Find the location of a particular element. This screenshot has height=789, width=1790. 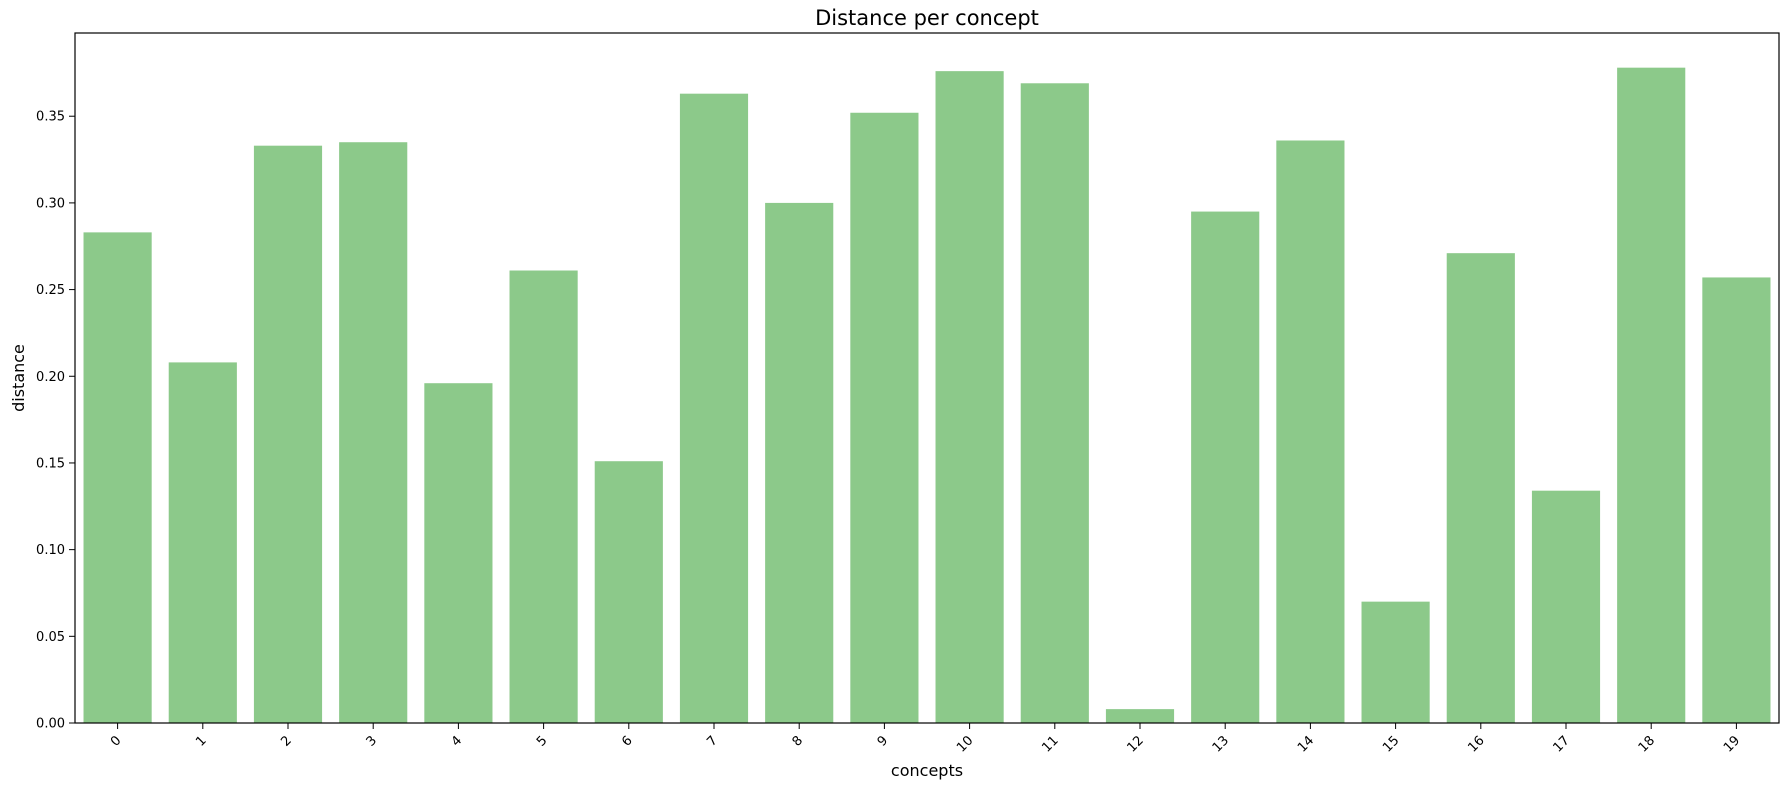

x-tick-label: 0 is located at coordinates (116, 741).